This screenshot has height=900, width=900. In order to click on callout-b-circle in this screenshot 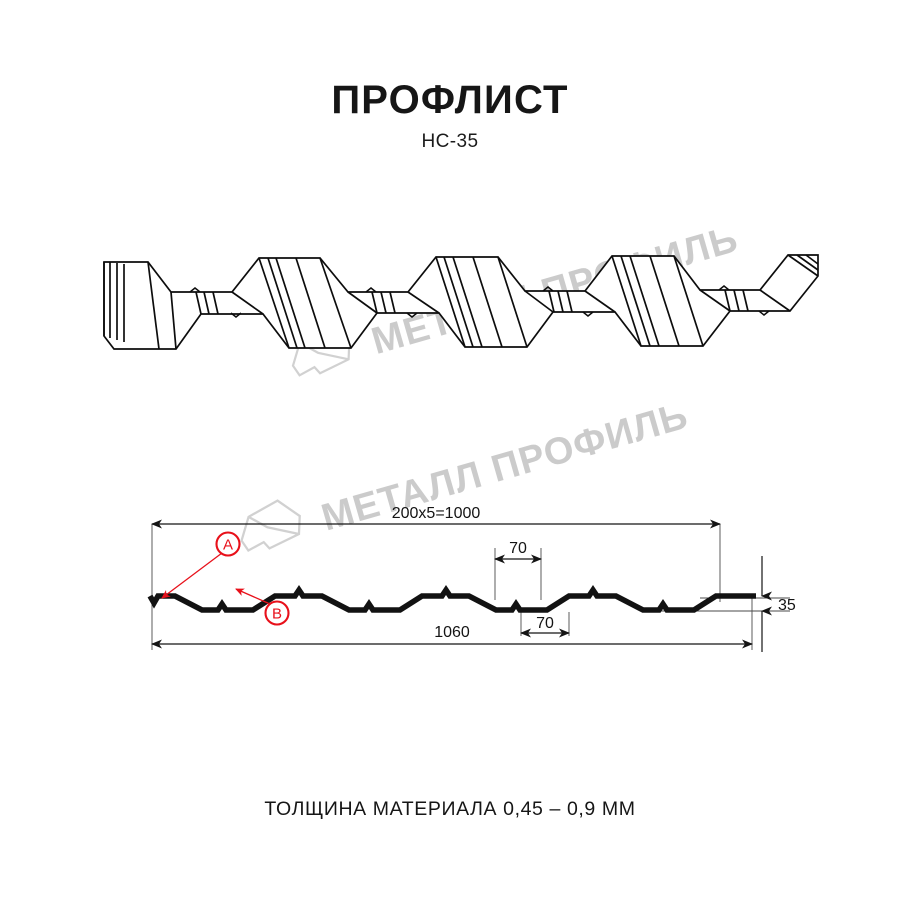, I will do `click(277, 613)`.